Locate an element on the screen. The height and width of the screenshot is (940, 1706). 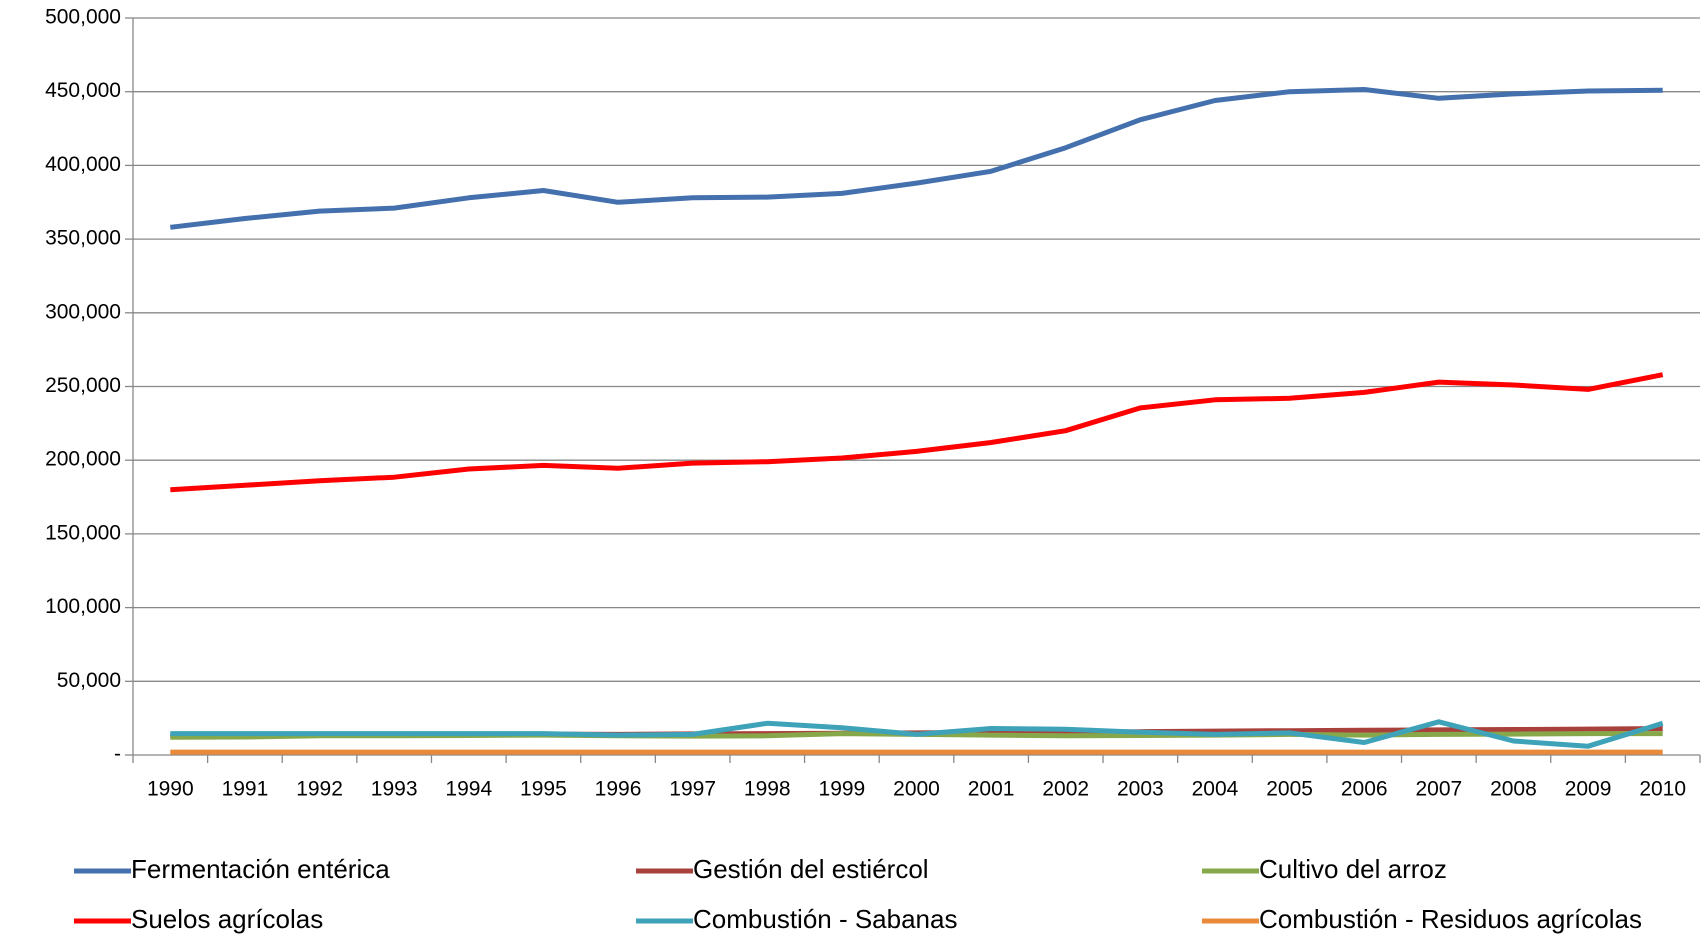
legend-label: Combustión - Sabanas is located at coordinates (825, 919).